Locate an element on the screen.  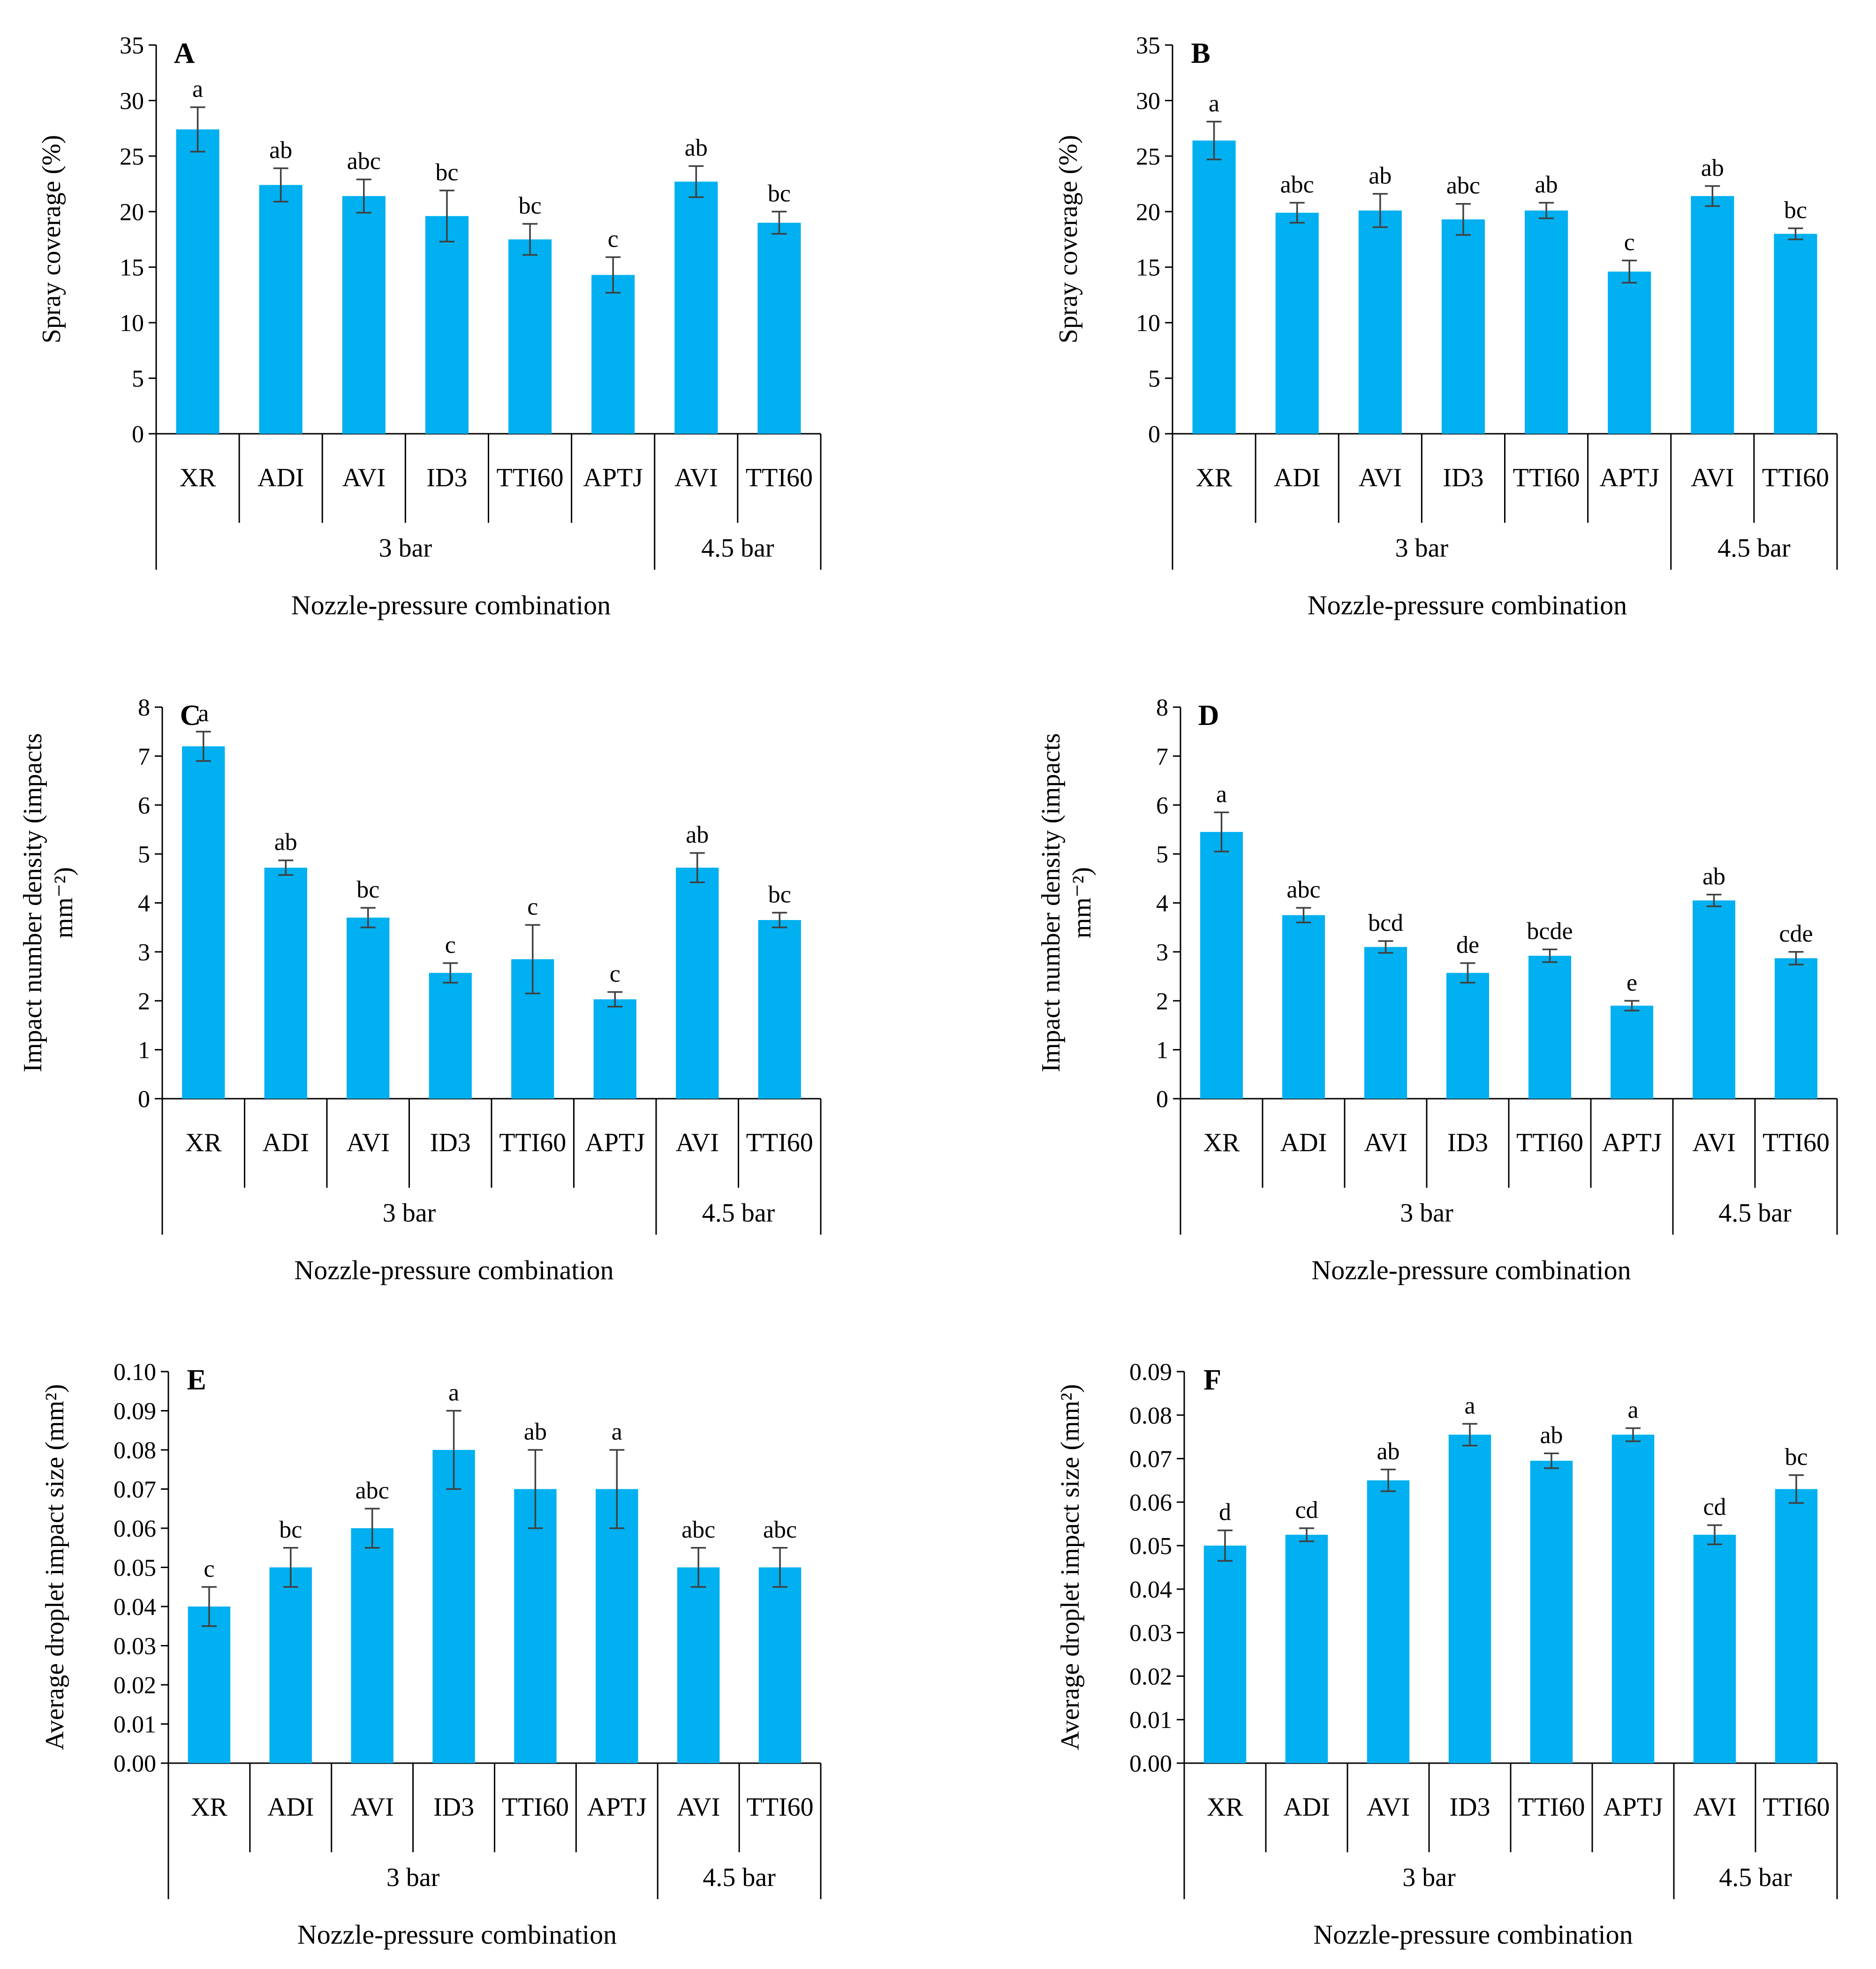
y-tick-label: 8 is located at coordinates (1162, 707).